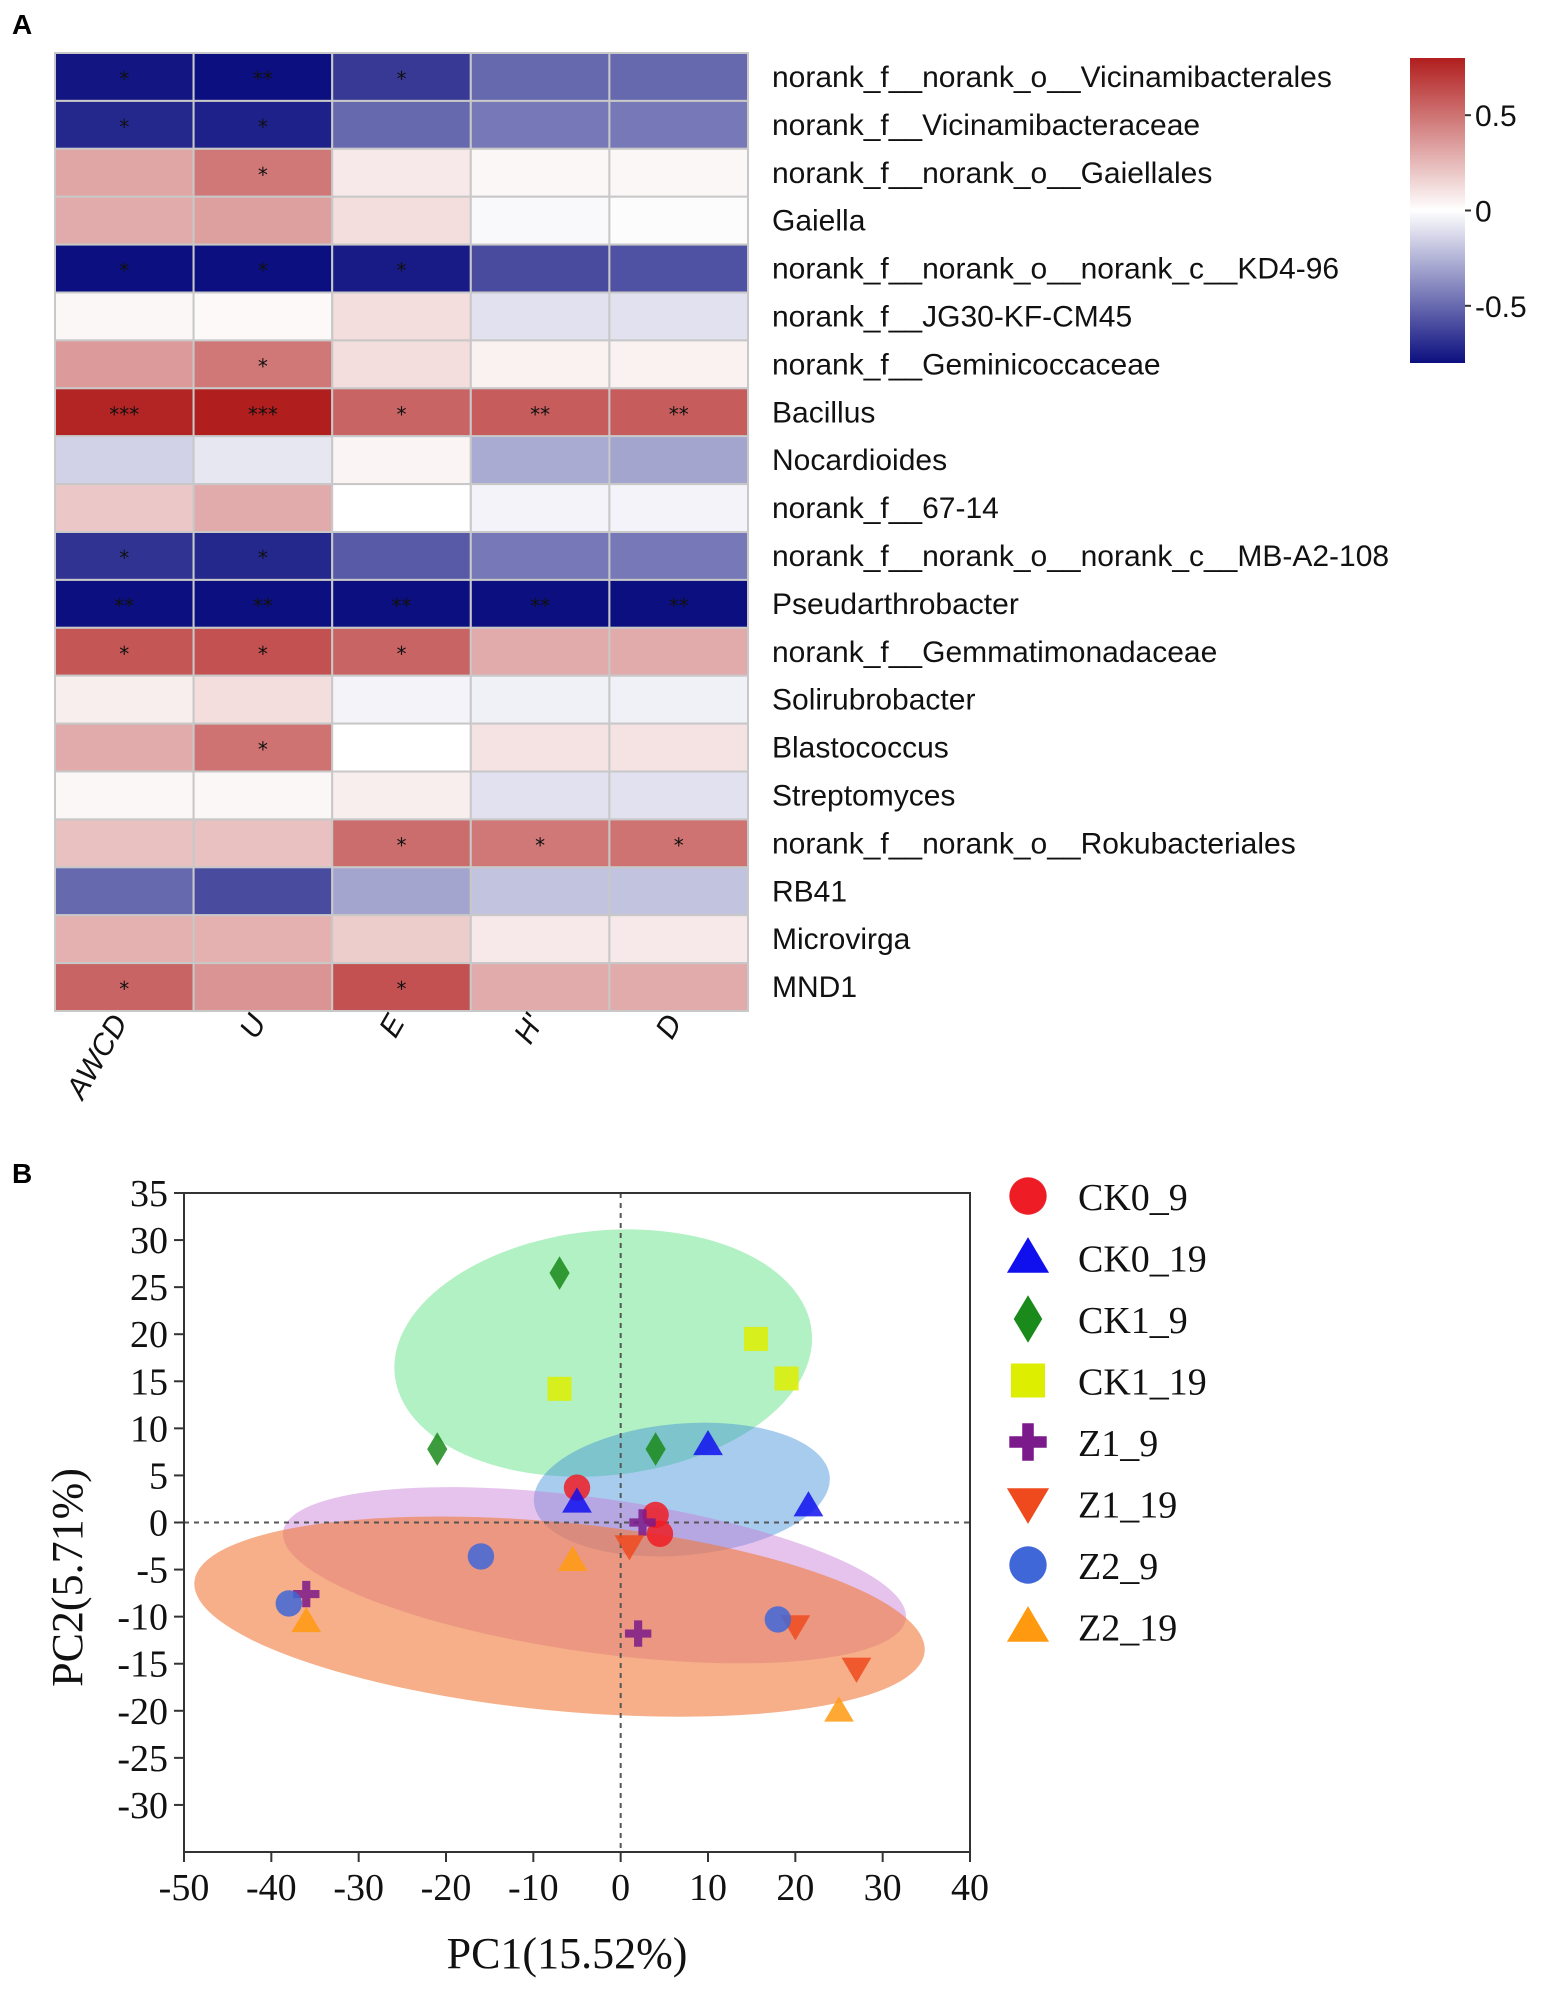  What do you see at coordinates (1142, 1383) in the screenshot?
I see `legend-label: CK1_19` at bounding box center [1142, 1383].